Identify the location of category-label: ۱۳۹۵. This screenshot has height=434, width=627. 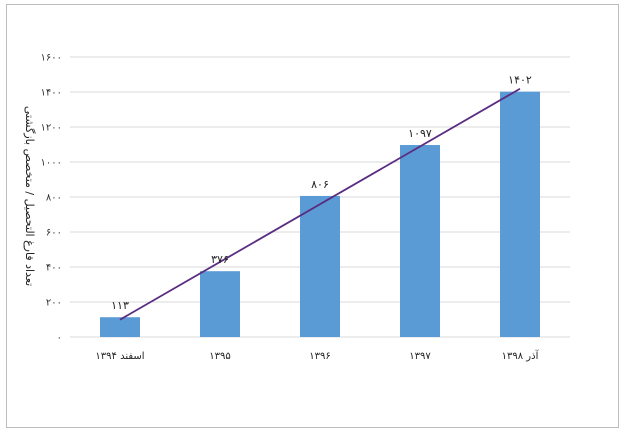
(219, 356).